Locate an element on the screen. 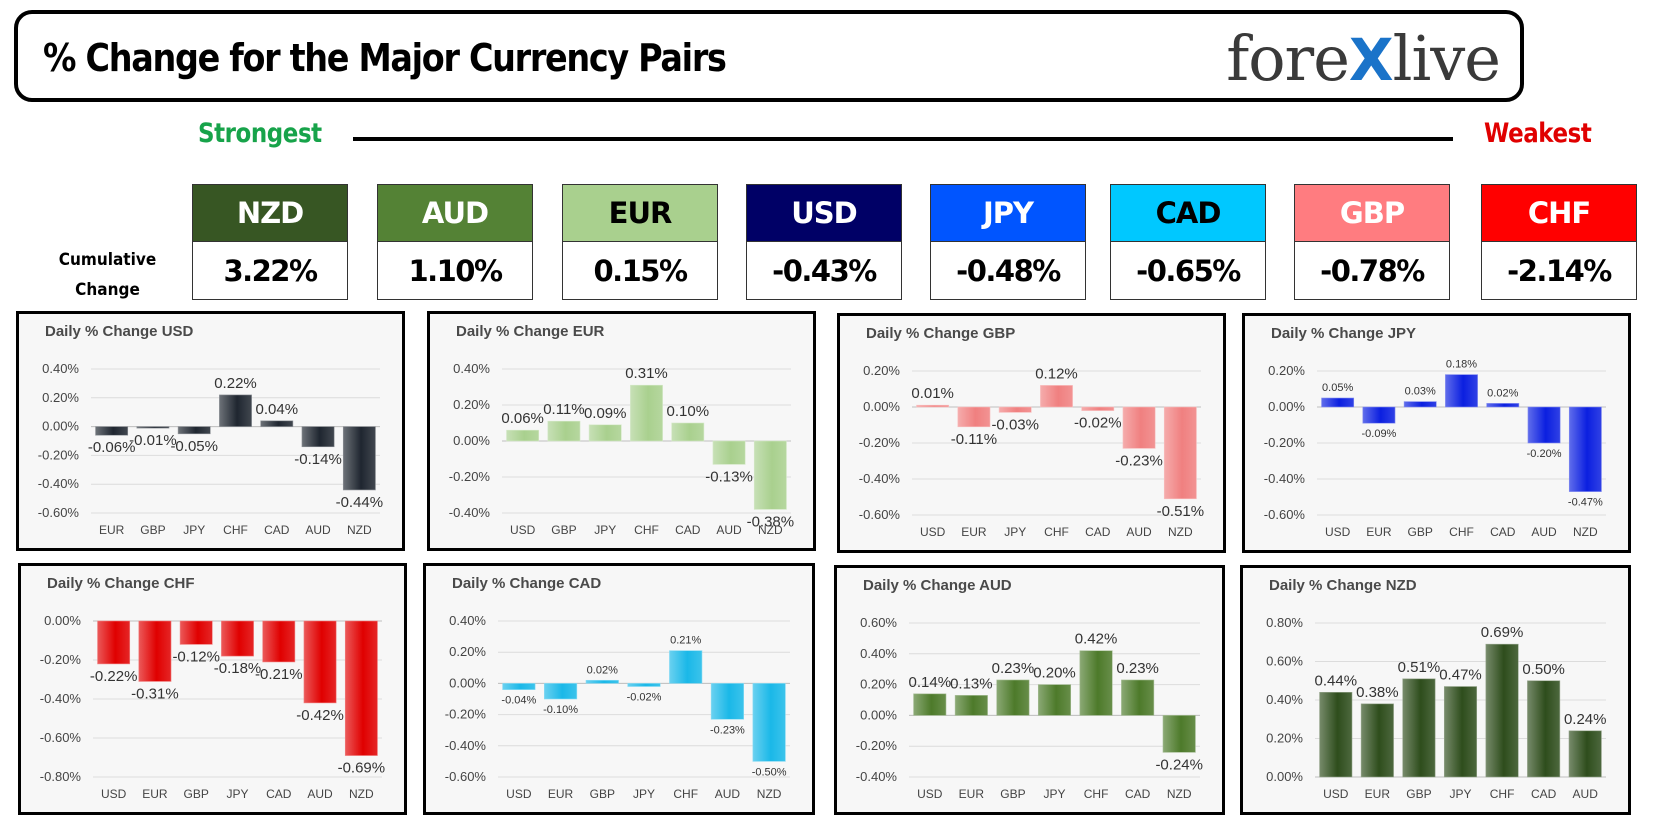 This screenshot has height=828, width=1653. data-label: 0.04% is located at coordinates (277, 409).